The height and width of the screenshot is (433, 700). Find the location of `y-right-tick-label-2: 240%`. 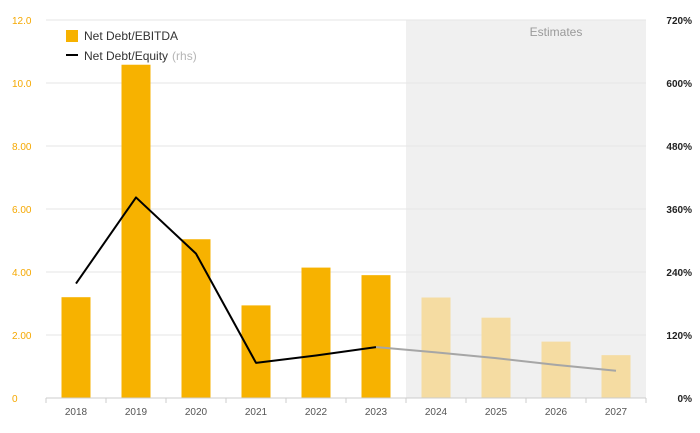

y-right-tick-label-2: 240% is located at coordinates (679, 273).